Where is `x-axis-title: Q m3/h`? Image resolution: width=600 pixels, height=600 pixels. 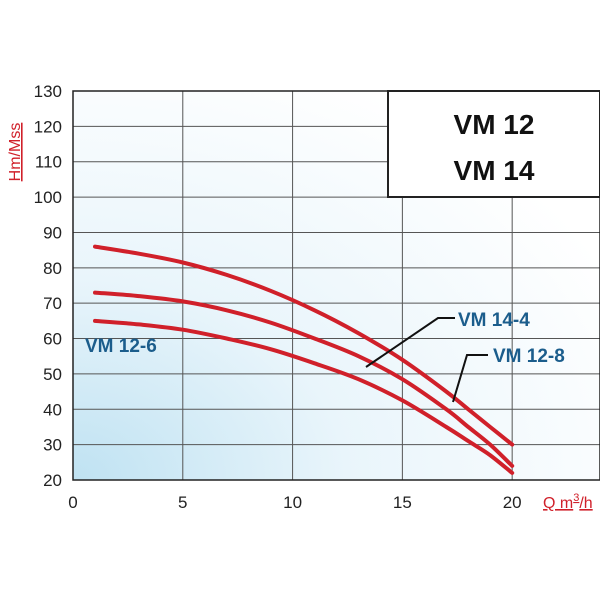 x-axis-title: Q m3/h is located at coordinates (568, 502).